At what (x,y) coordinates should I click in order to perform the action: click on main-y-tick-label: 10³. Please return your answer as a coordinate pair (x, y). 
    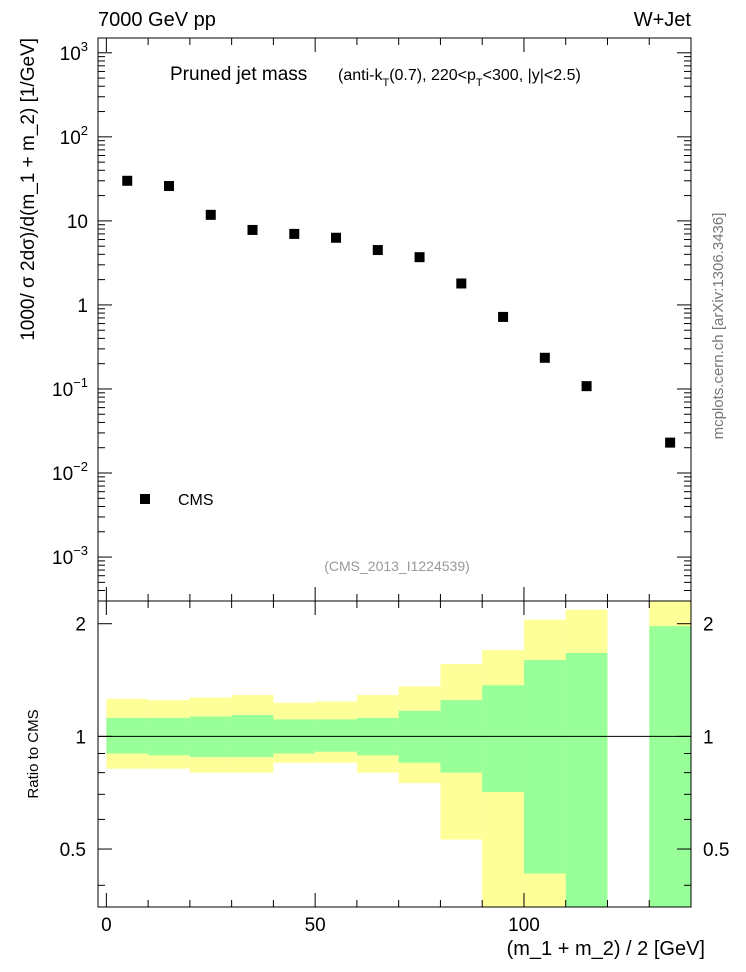
    Looking at the image, I should click on (74, 52).